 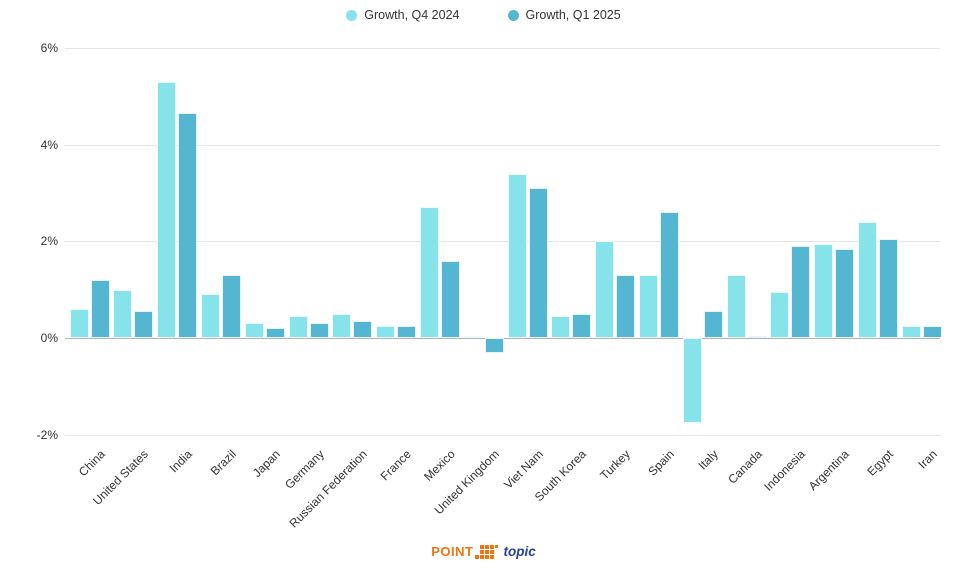 I want to click on bar-turkey-q1-2025, so click(x=625, y=306).